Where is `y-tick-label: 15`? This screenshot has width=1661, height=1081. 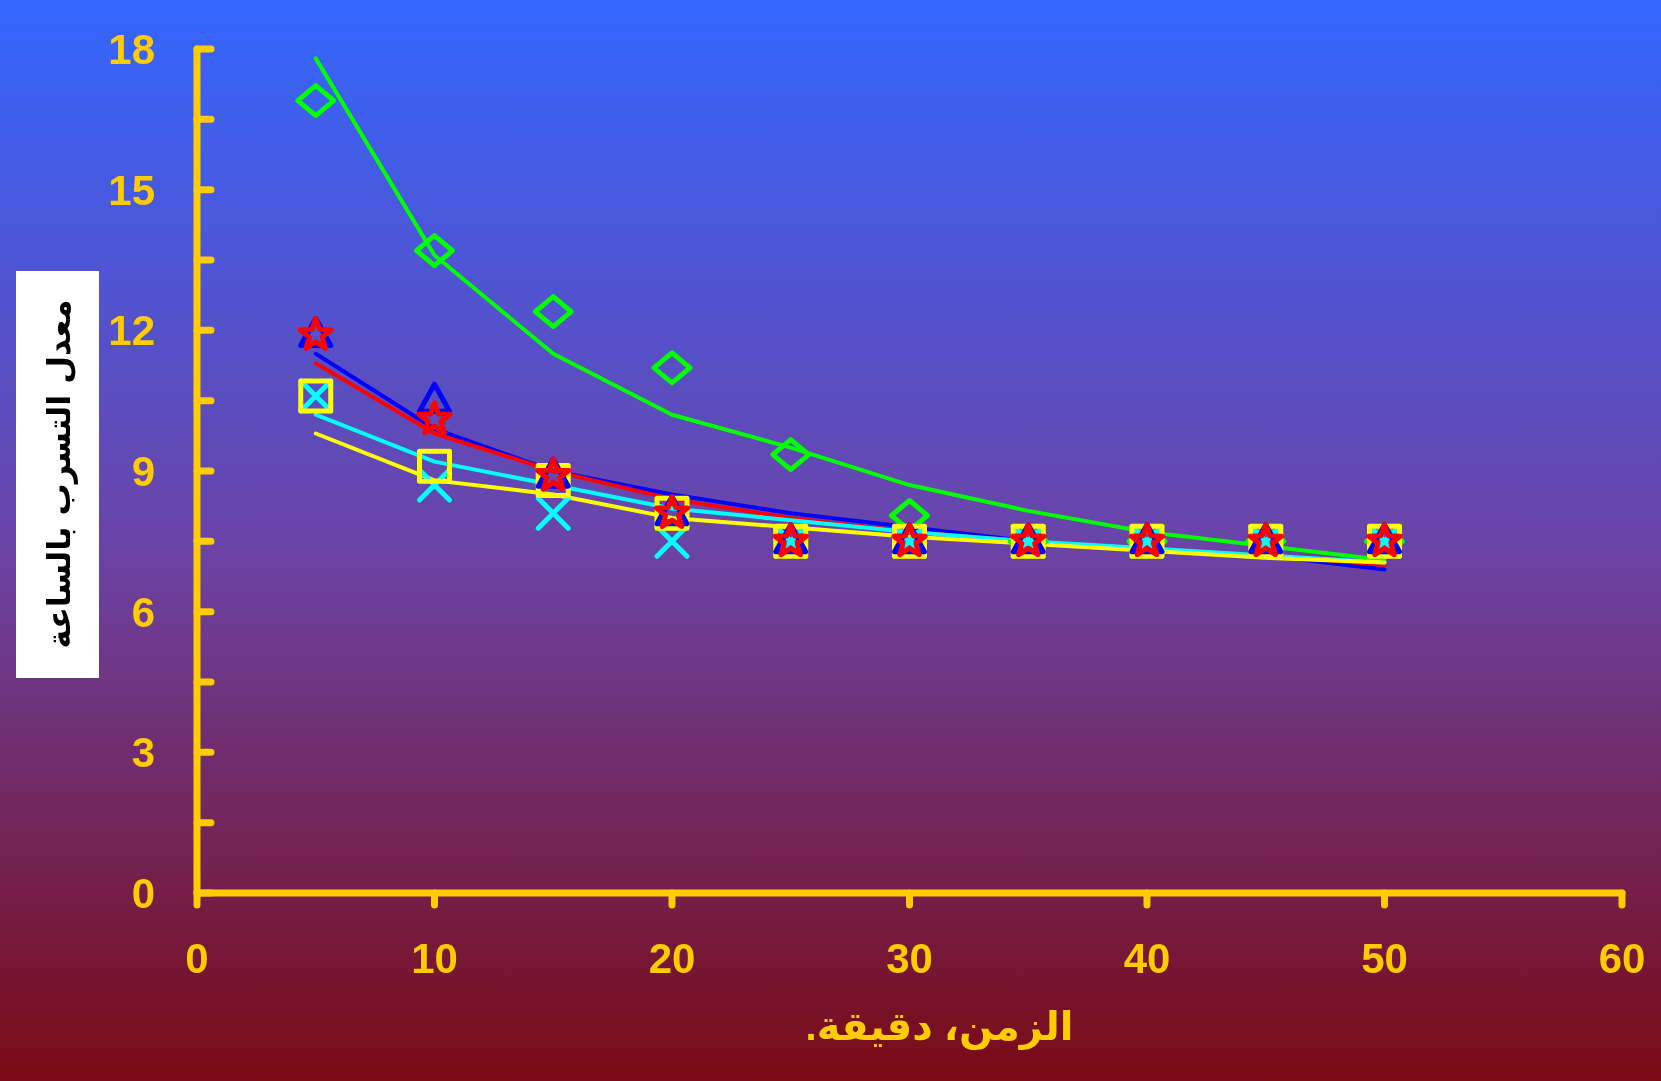
y-tick-label: 15 is located at coordinates (131, 190).